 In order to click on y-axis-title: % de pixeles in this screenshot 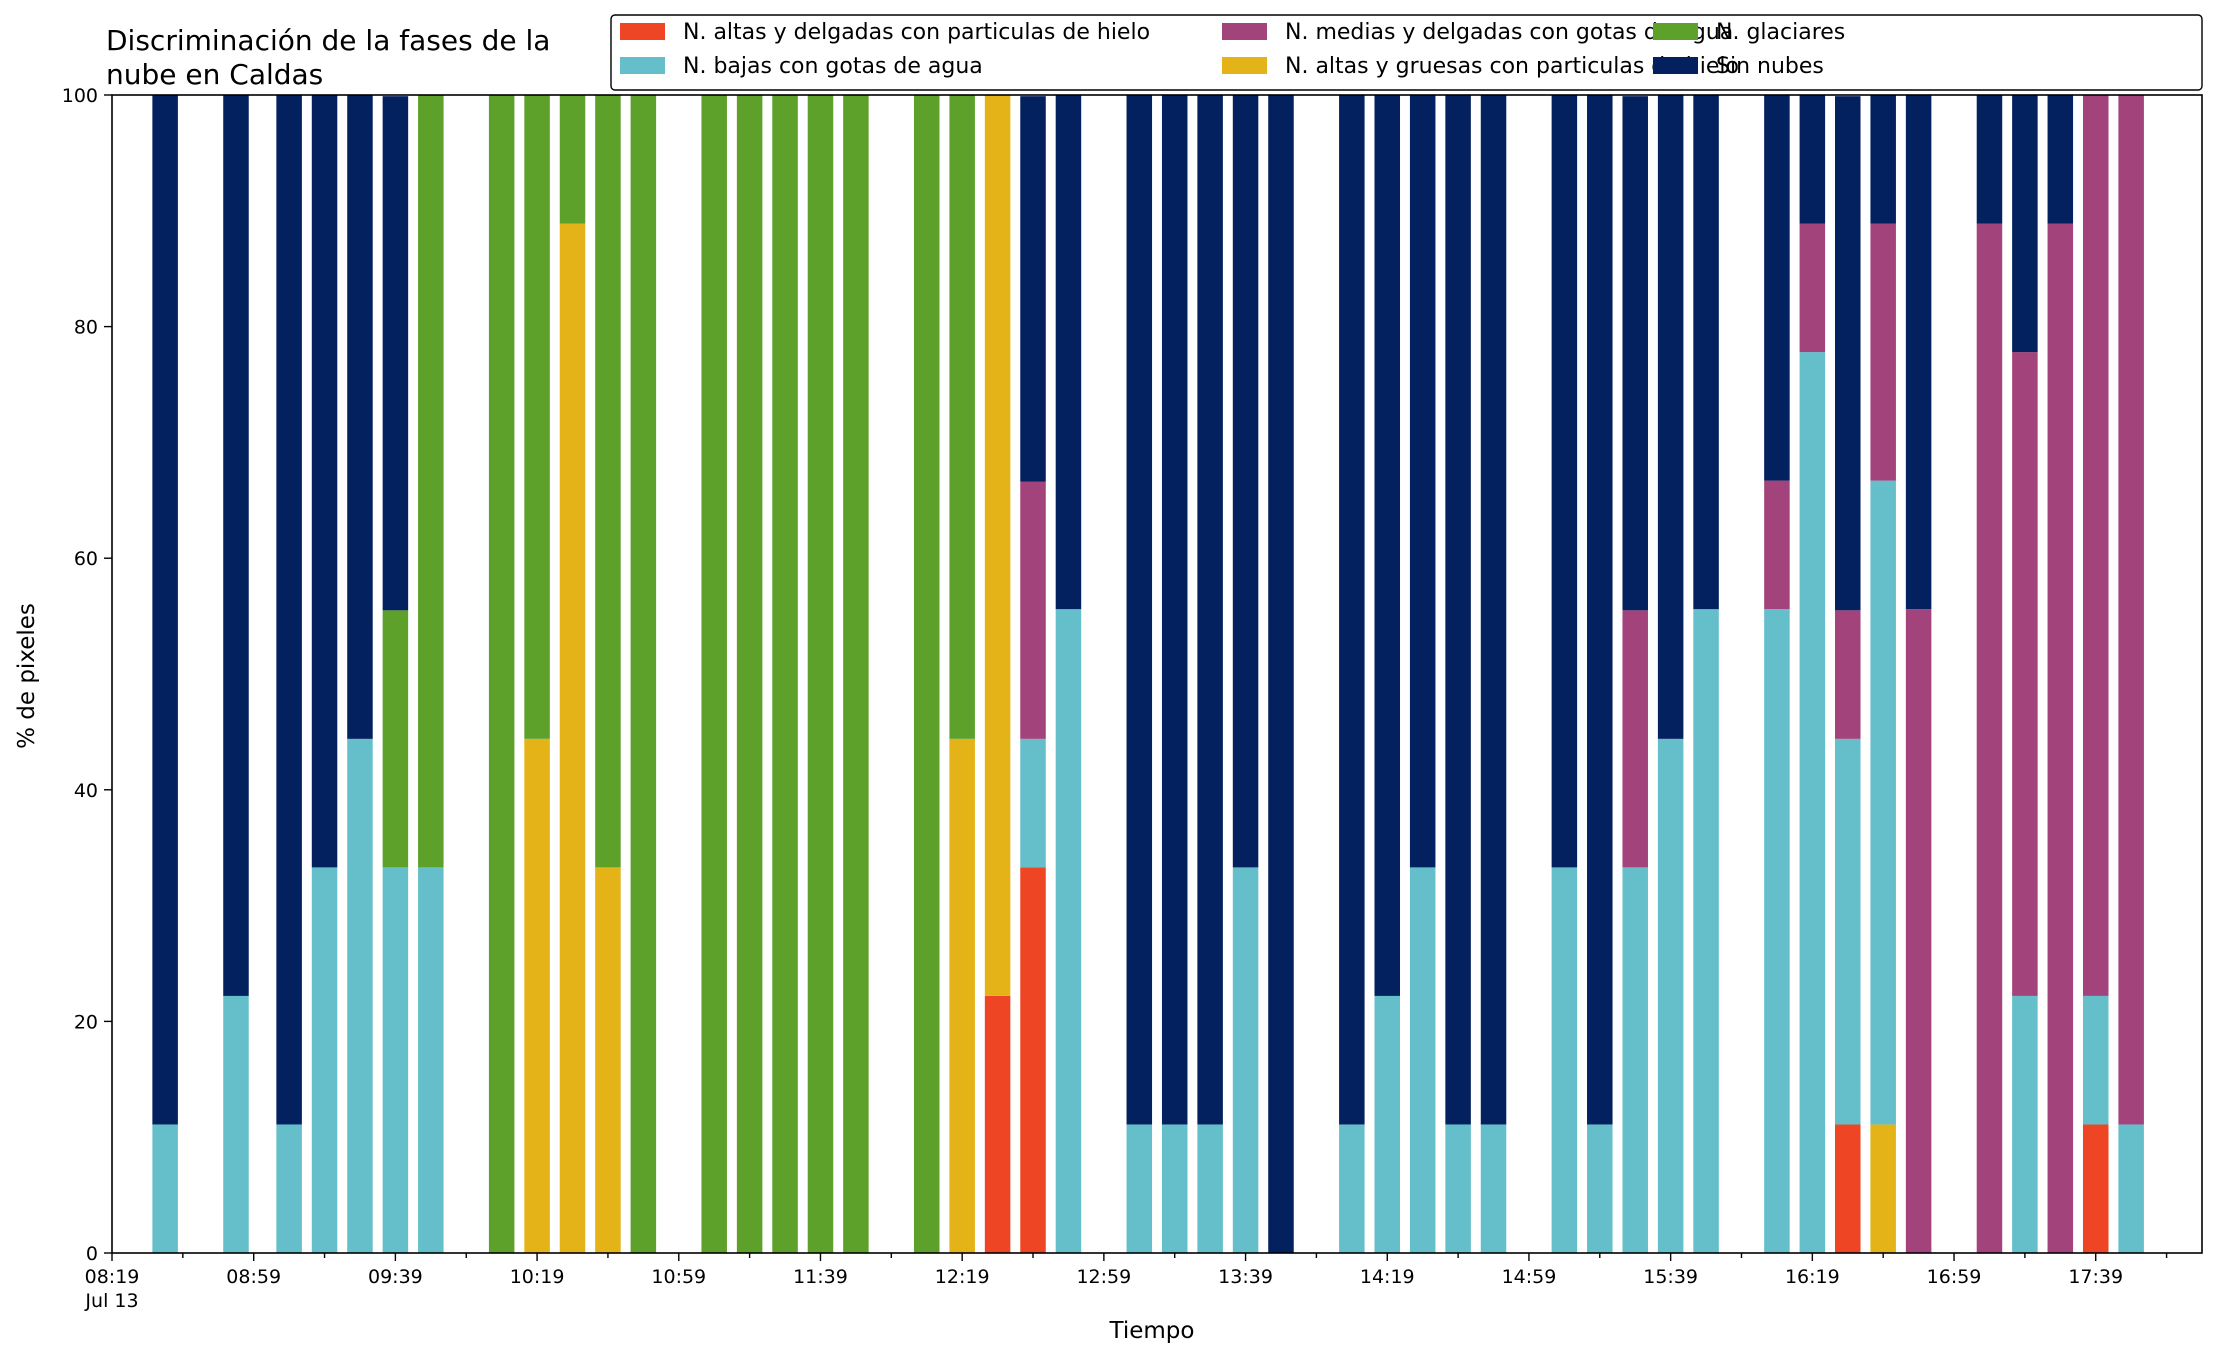, I will do `click(27, 676)`.